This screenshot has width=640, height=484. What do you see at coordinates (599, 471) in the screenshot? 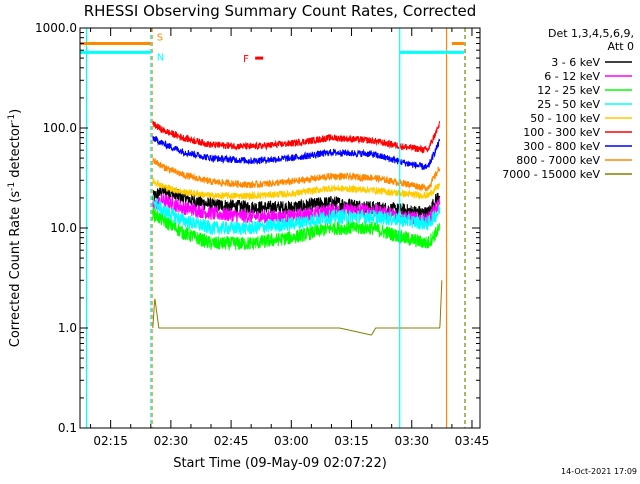
I see `footer-timestamp: 14-Oct-2021 17:09` at bounding box center [599, 471].